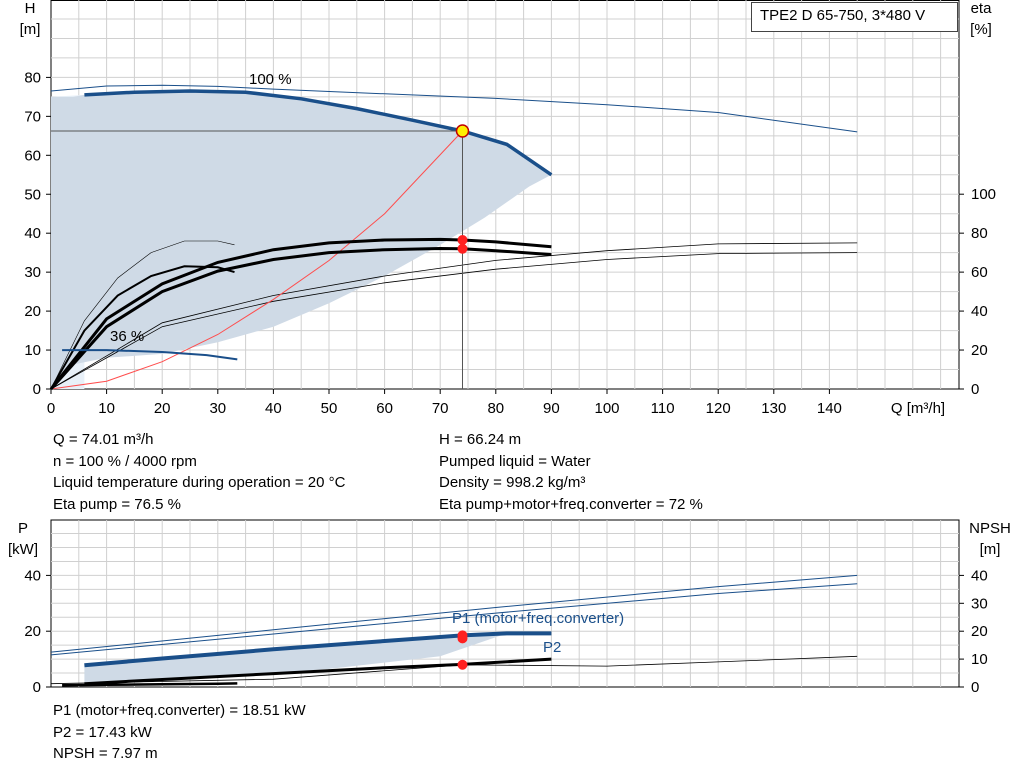  Describe the element at coordinates (32, 116) in the screenshot. I see `h-tick-label: 70` at that location.